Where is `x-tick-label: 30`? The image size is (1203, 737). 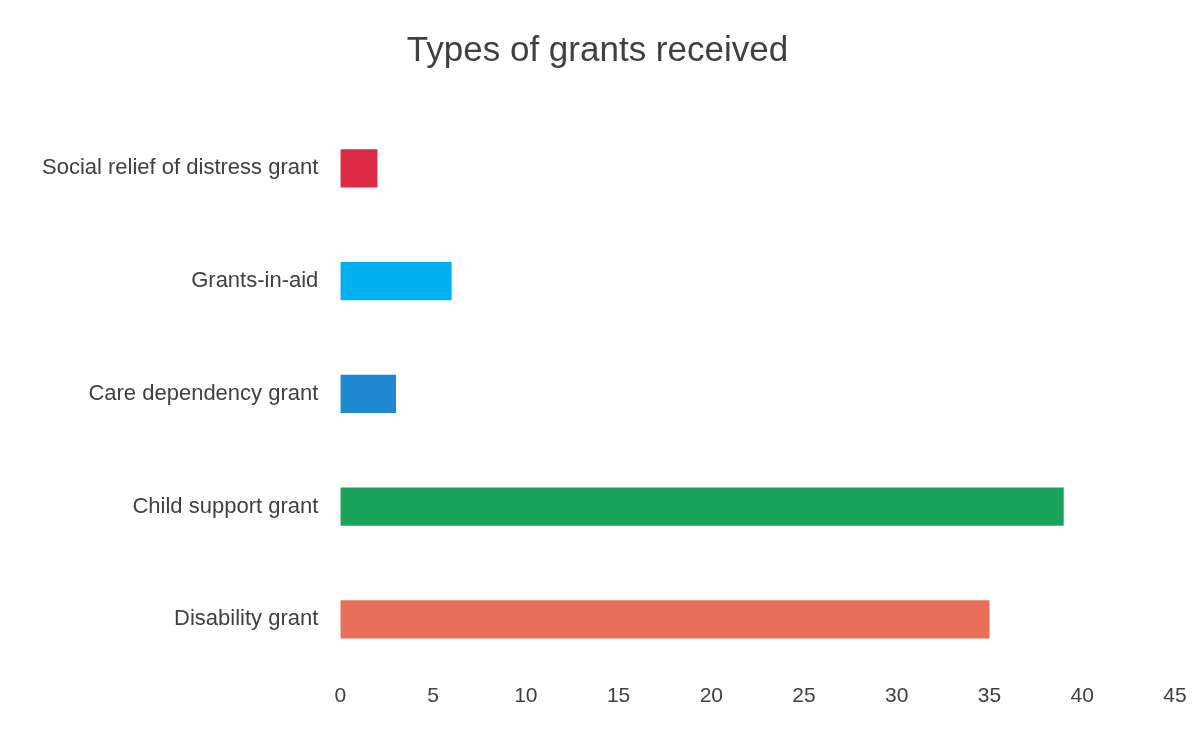
x-tick-label: 30 is located at coordinates (897, 695).